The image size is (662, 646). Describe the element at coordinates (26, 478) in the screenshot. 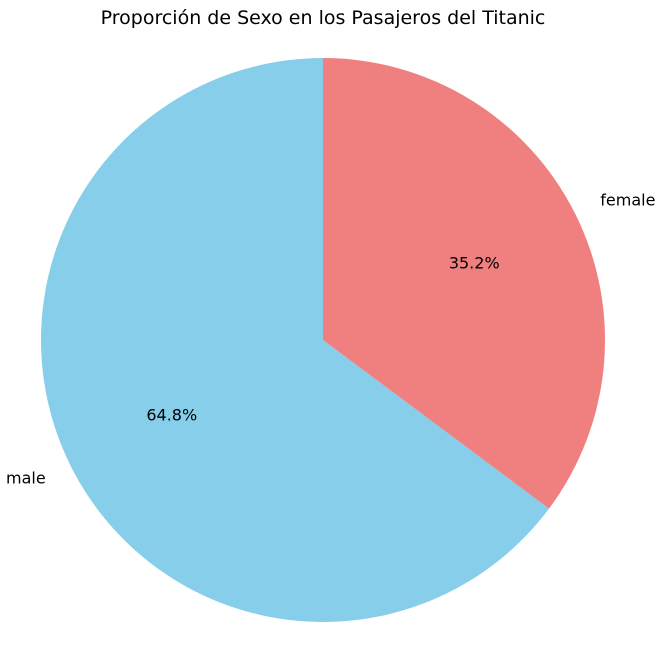

I see `slice-label-male: male` at that location.